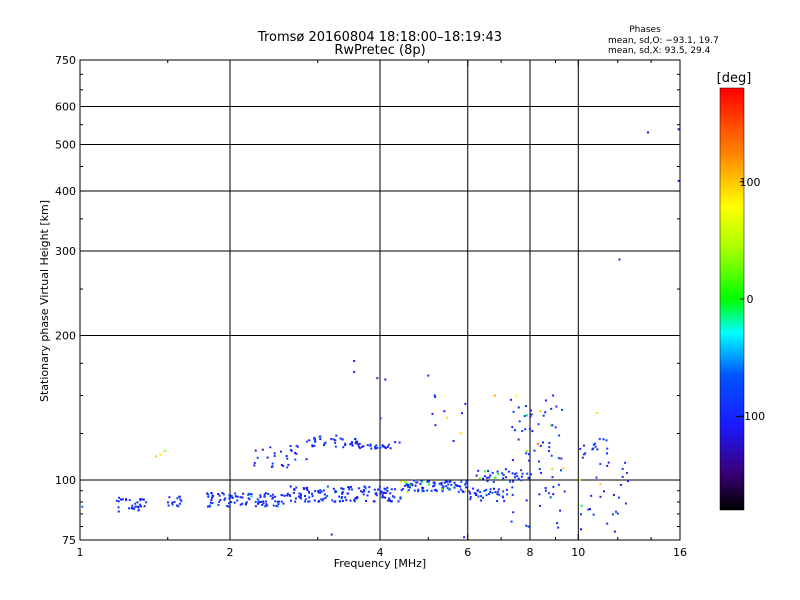 The height and width of the screenshot is (600, 800). What do you see at coordinates (230, 552) in the screenshot?
I see `x-tick-label: 2` at bounding box center [230, 552].